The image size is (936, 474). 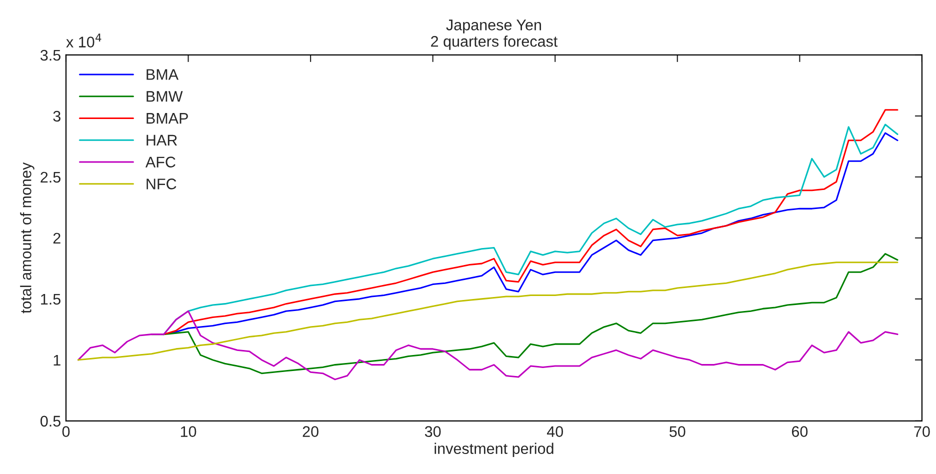 I want to click on y-tick-label: 2, so click(x=56, y=238).